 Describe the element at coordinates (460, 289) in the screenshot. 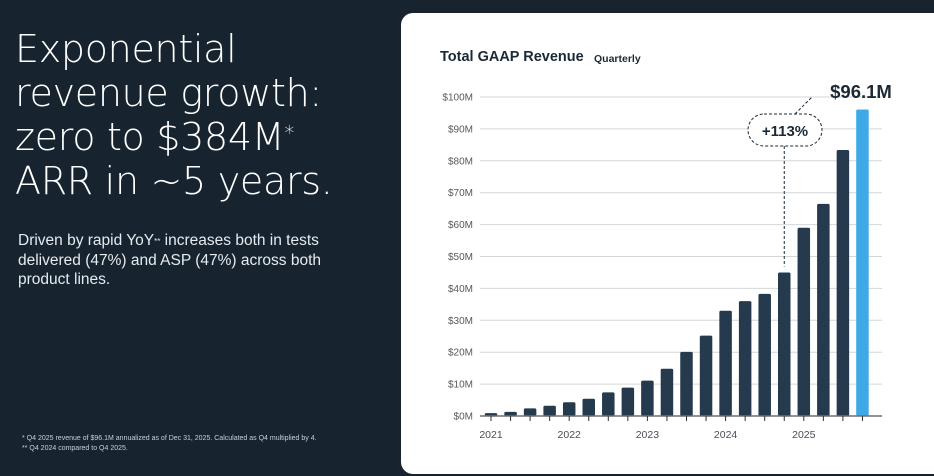

I see `y-tick-label: $40M` at that location.